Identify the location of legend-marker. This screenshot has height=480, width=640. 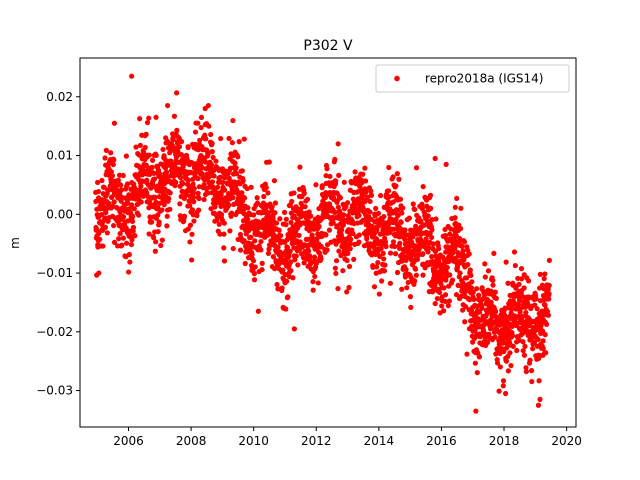
(397, 78).